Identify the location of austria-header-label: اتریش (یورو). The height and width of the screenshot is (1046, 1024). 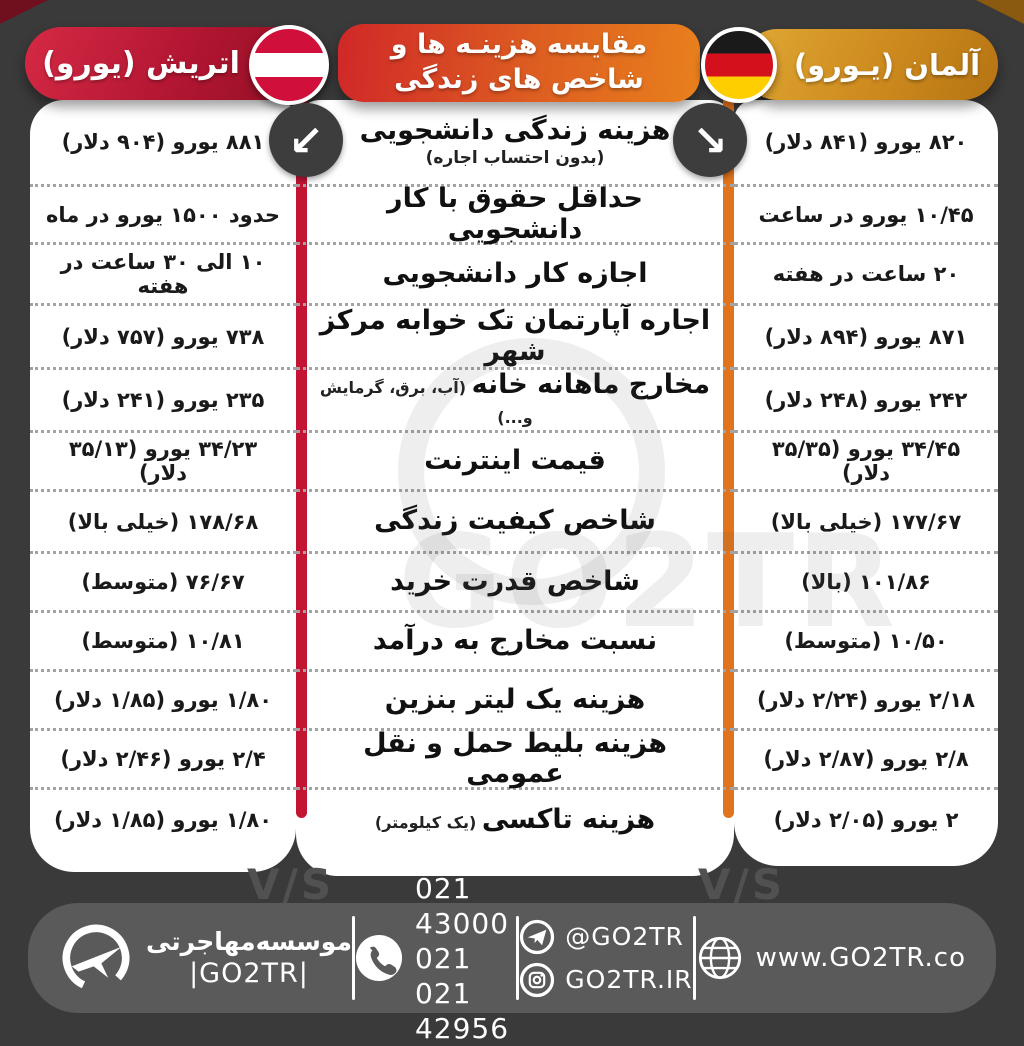
(141, 63).